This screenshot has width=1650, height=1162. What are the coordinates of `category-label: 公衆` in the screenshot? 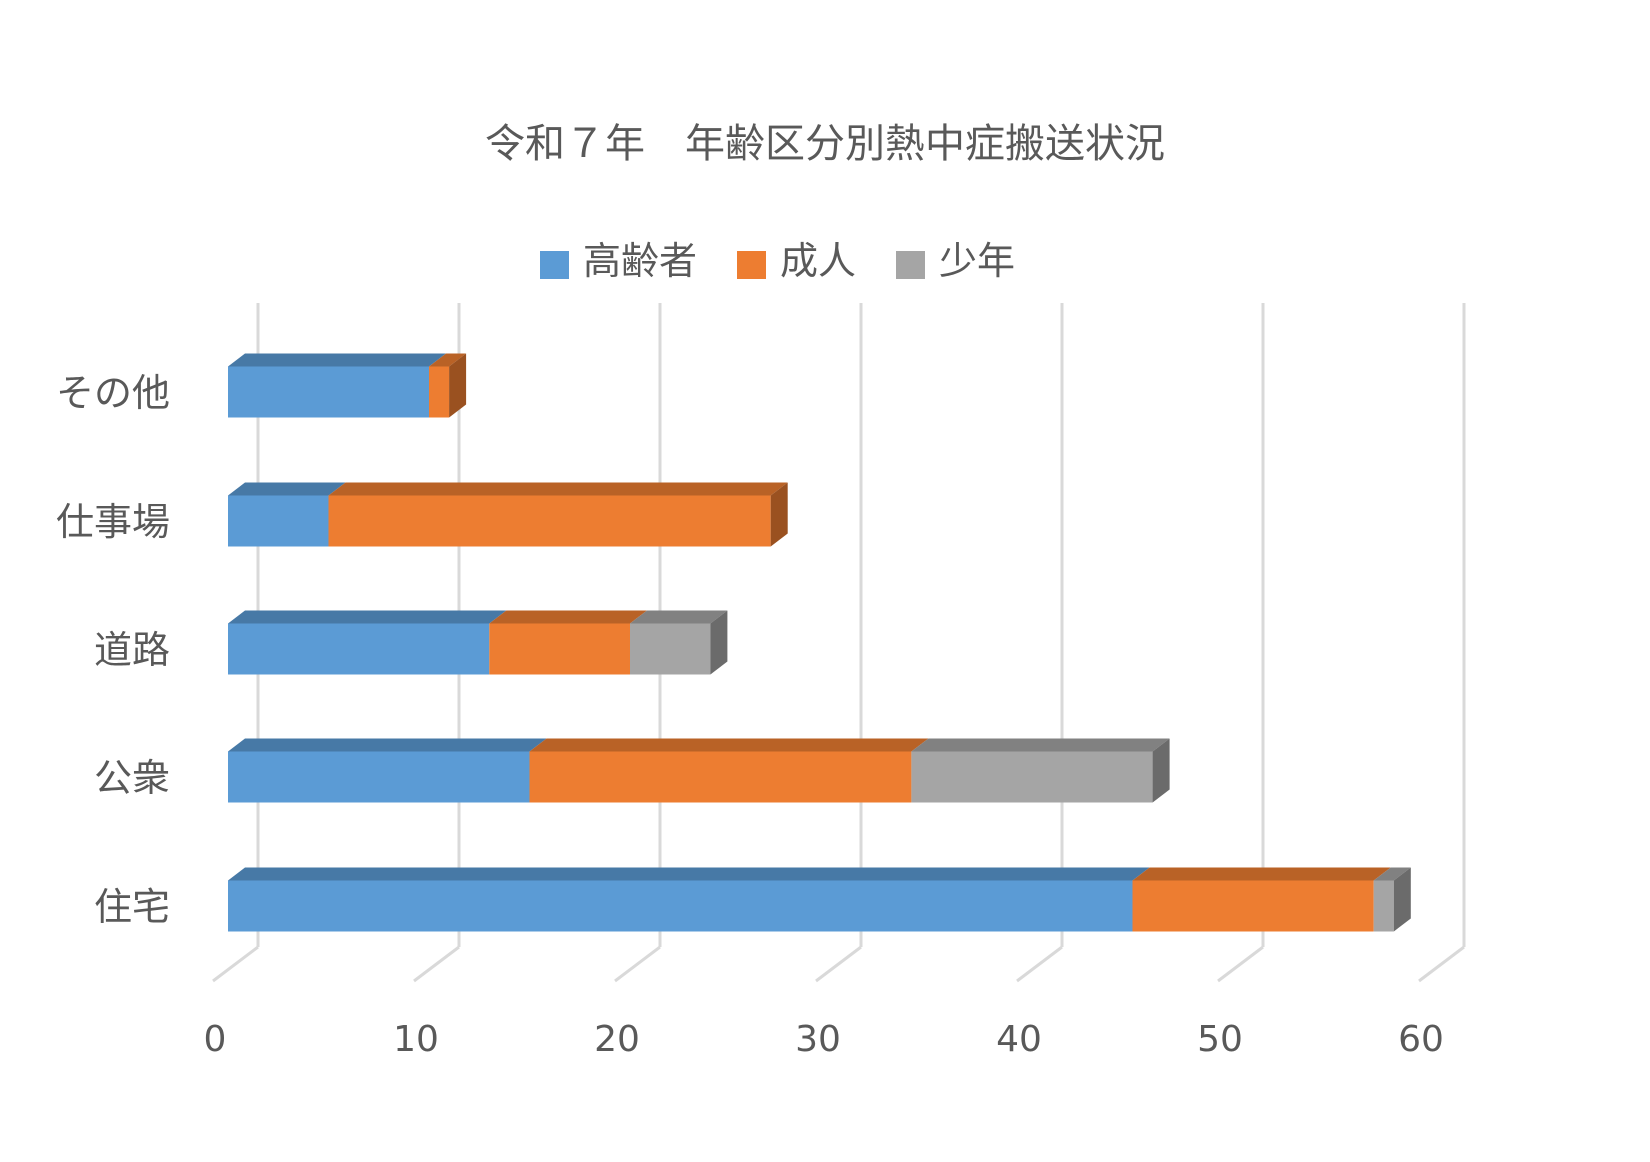 It's located at (132, 778).